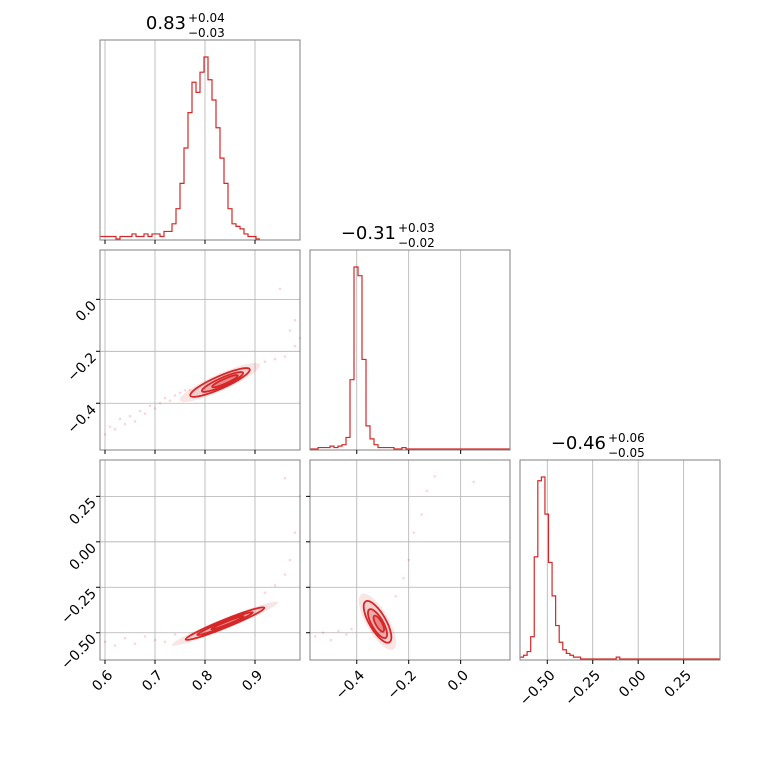 The width and height of the screenshot is (760, 760). What do you see at coordinates (416, 228) in the screenshot?
I see `param-upper-error-label: +0.03` at bounding box center [416, 228].